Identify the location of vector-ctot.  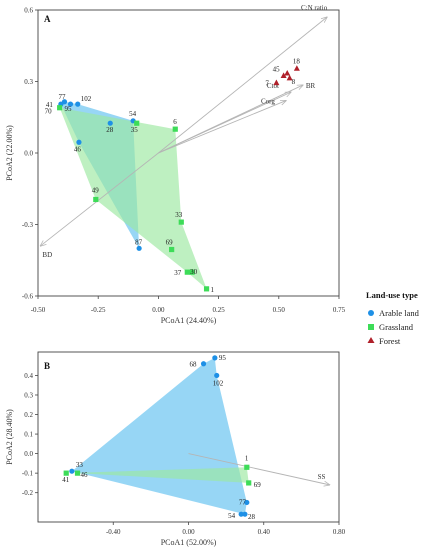
(224, 123).